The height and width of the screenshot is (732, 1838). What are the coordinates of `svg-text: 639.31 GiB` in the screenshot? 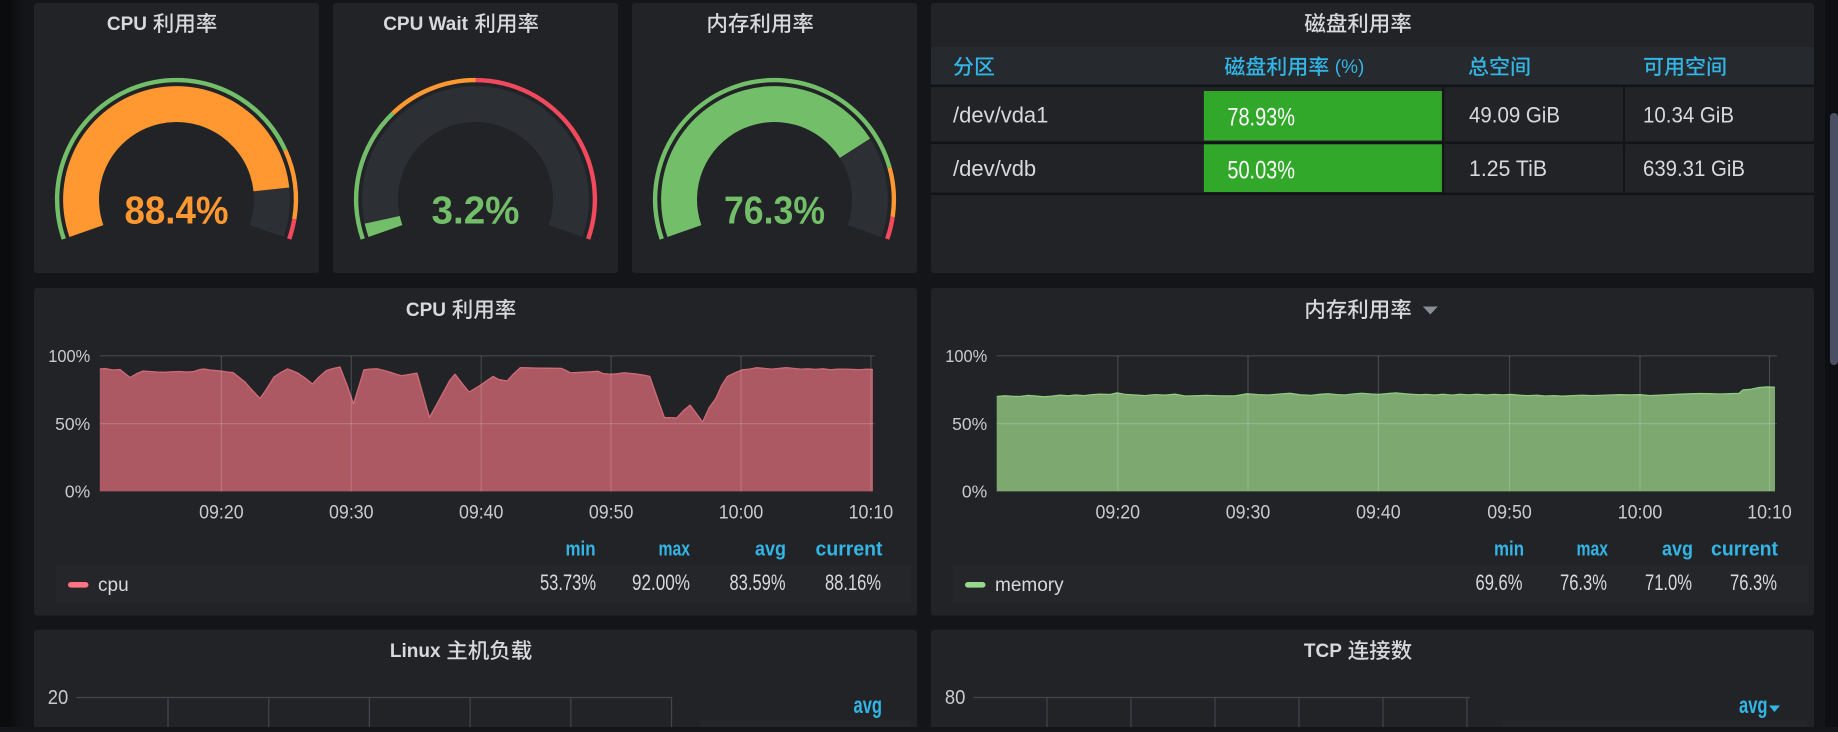 It's located at (1694, 168).